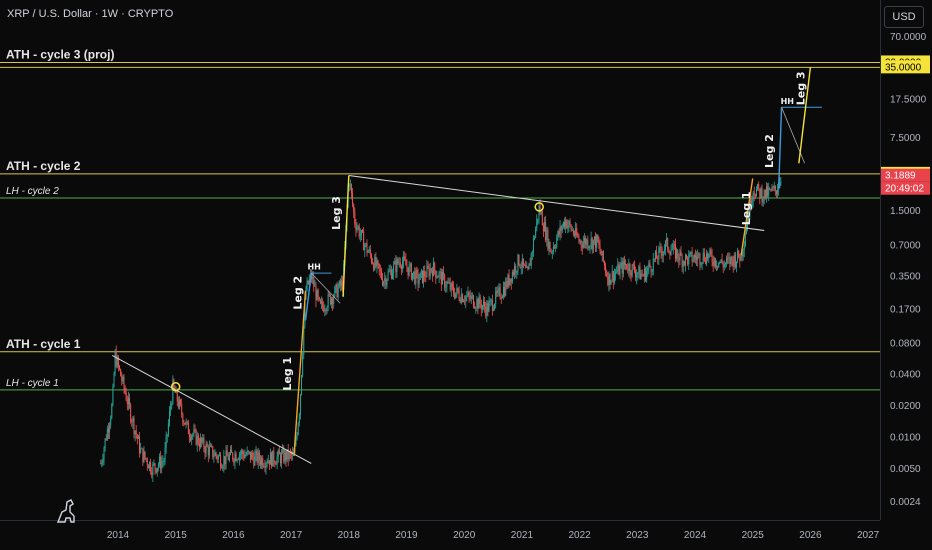 The image size is (932, 550). What do you see at coordinates (904, 17) in the screenshot?
I see `currency-button: USD` at bounding box center [904, 17].